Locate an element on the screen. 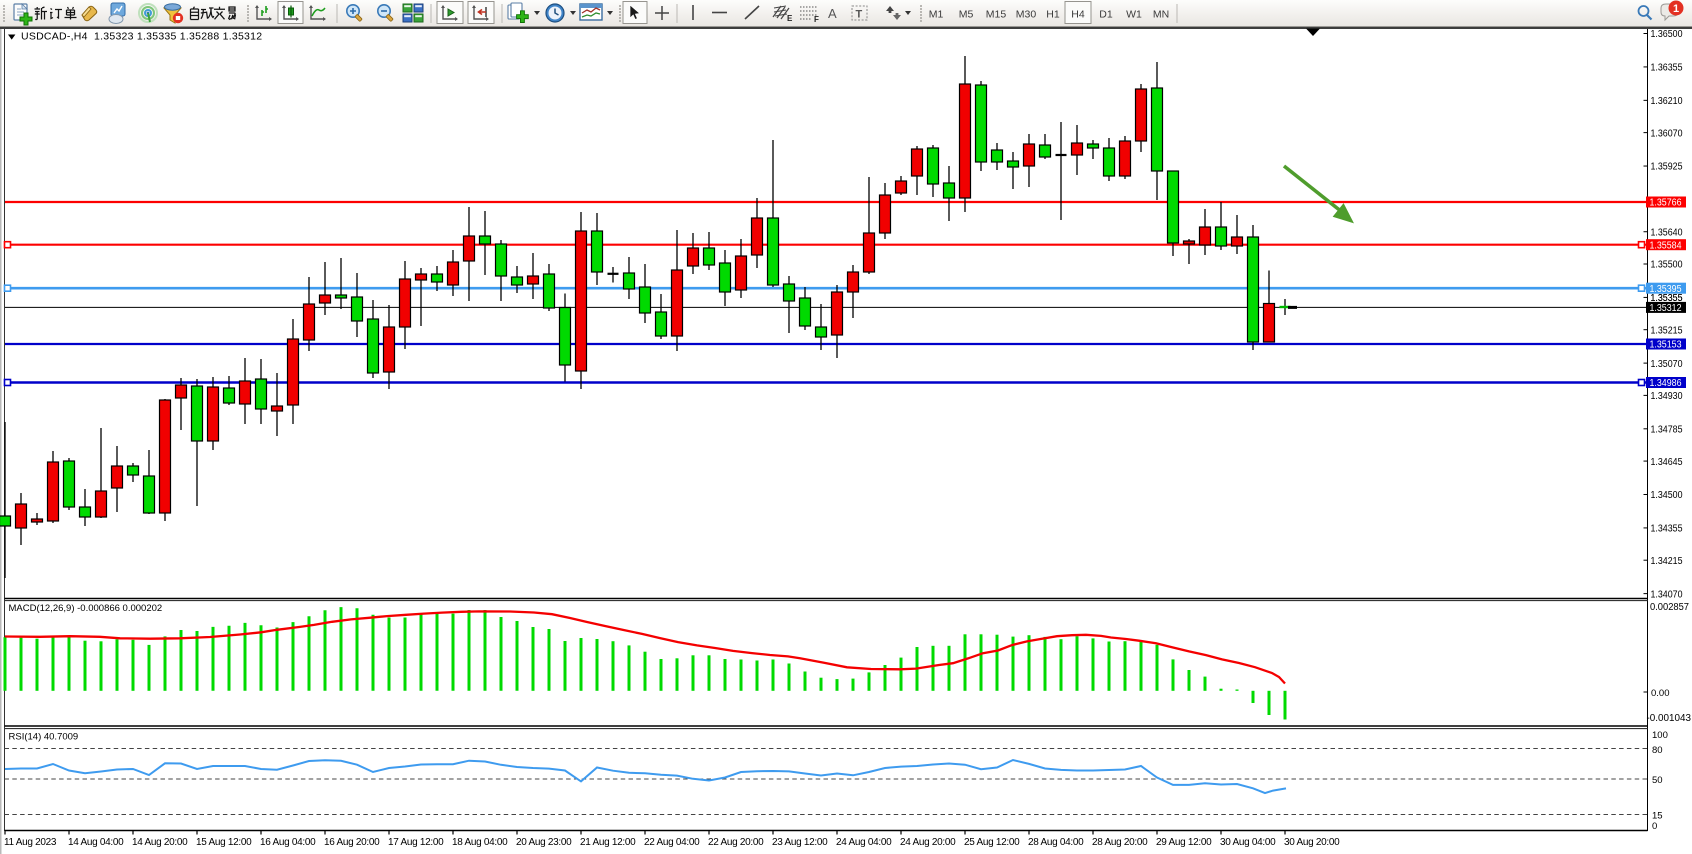  svg-text: 1.34986 is located at coordinates (1666, 383).